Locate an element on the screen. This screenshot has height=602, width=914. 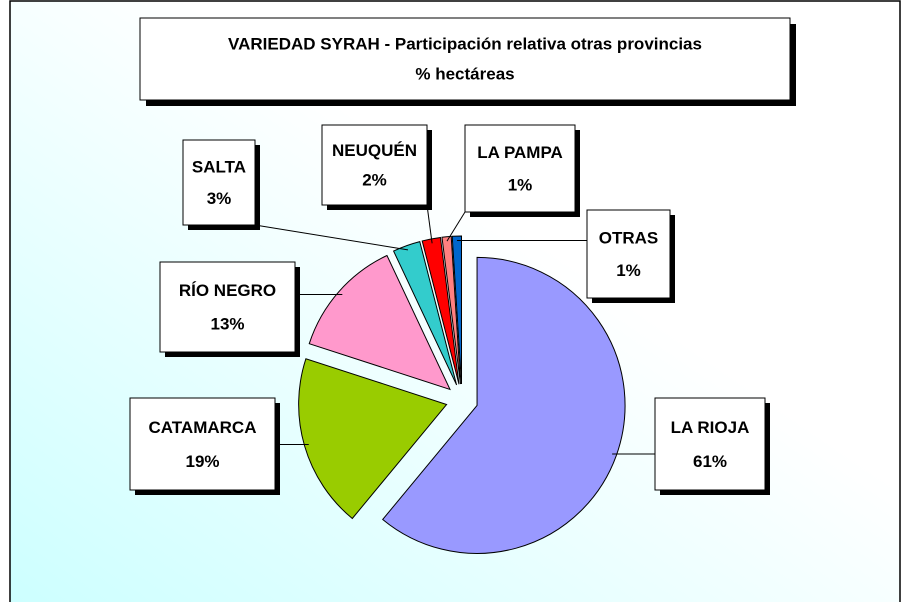
category-label: SALTA is located at coordinates (219, 167).